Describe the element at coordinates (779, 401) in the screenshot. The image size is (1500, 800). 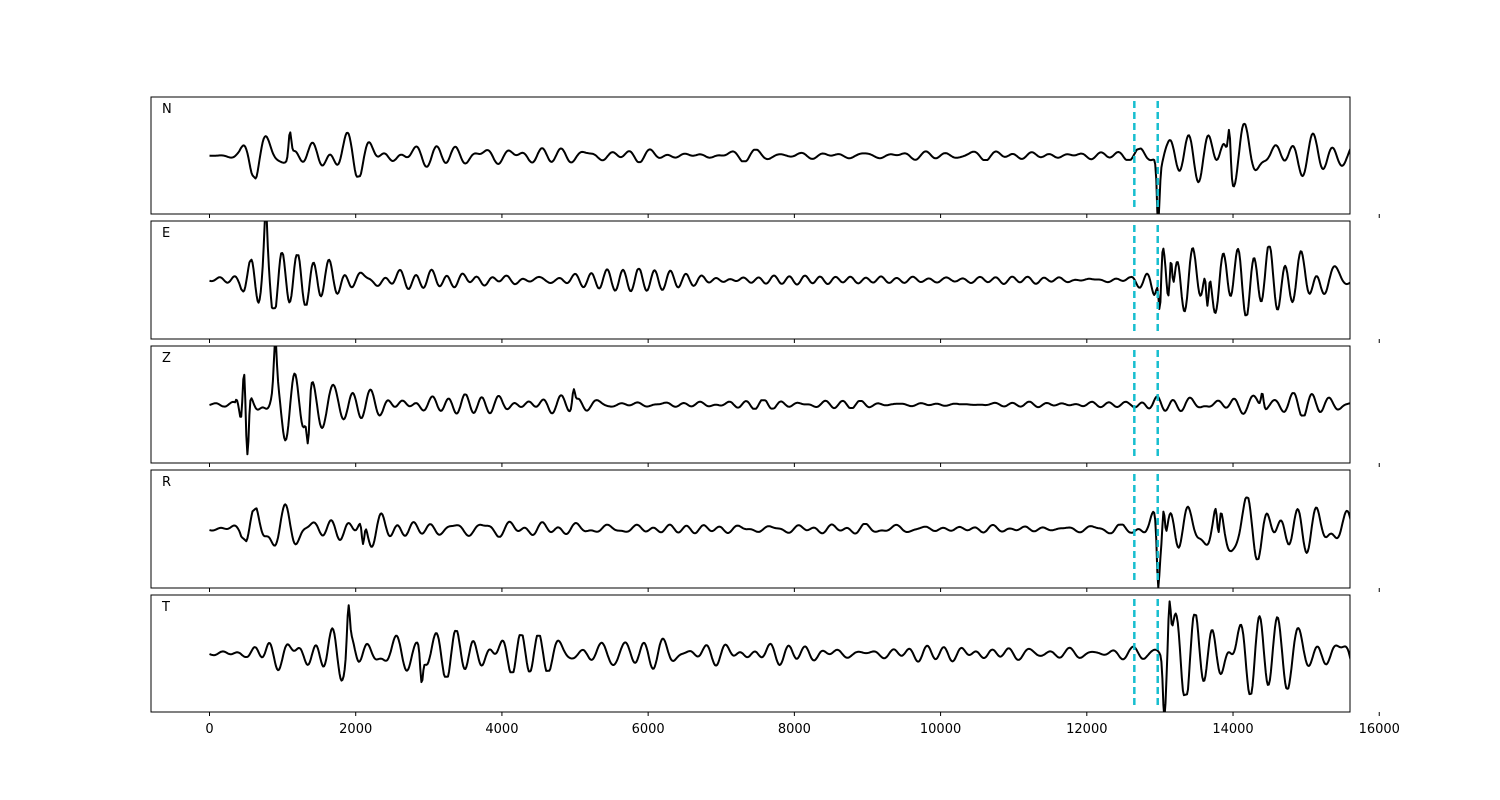
I see `trace-z` at that location.